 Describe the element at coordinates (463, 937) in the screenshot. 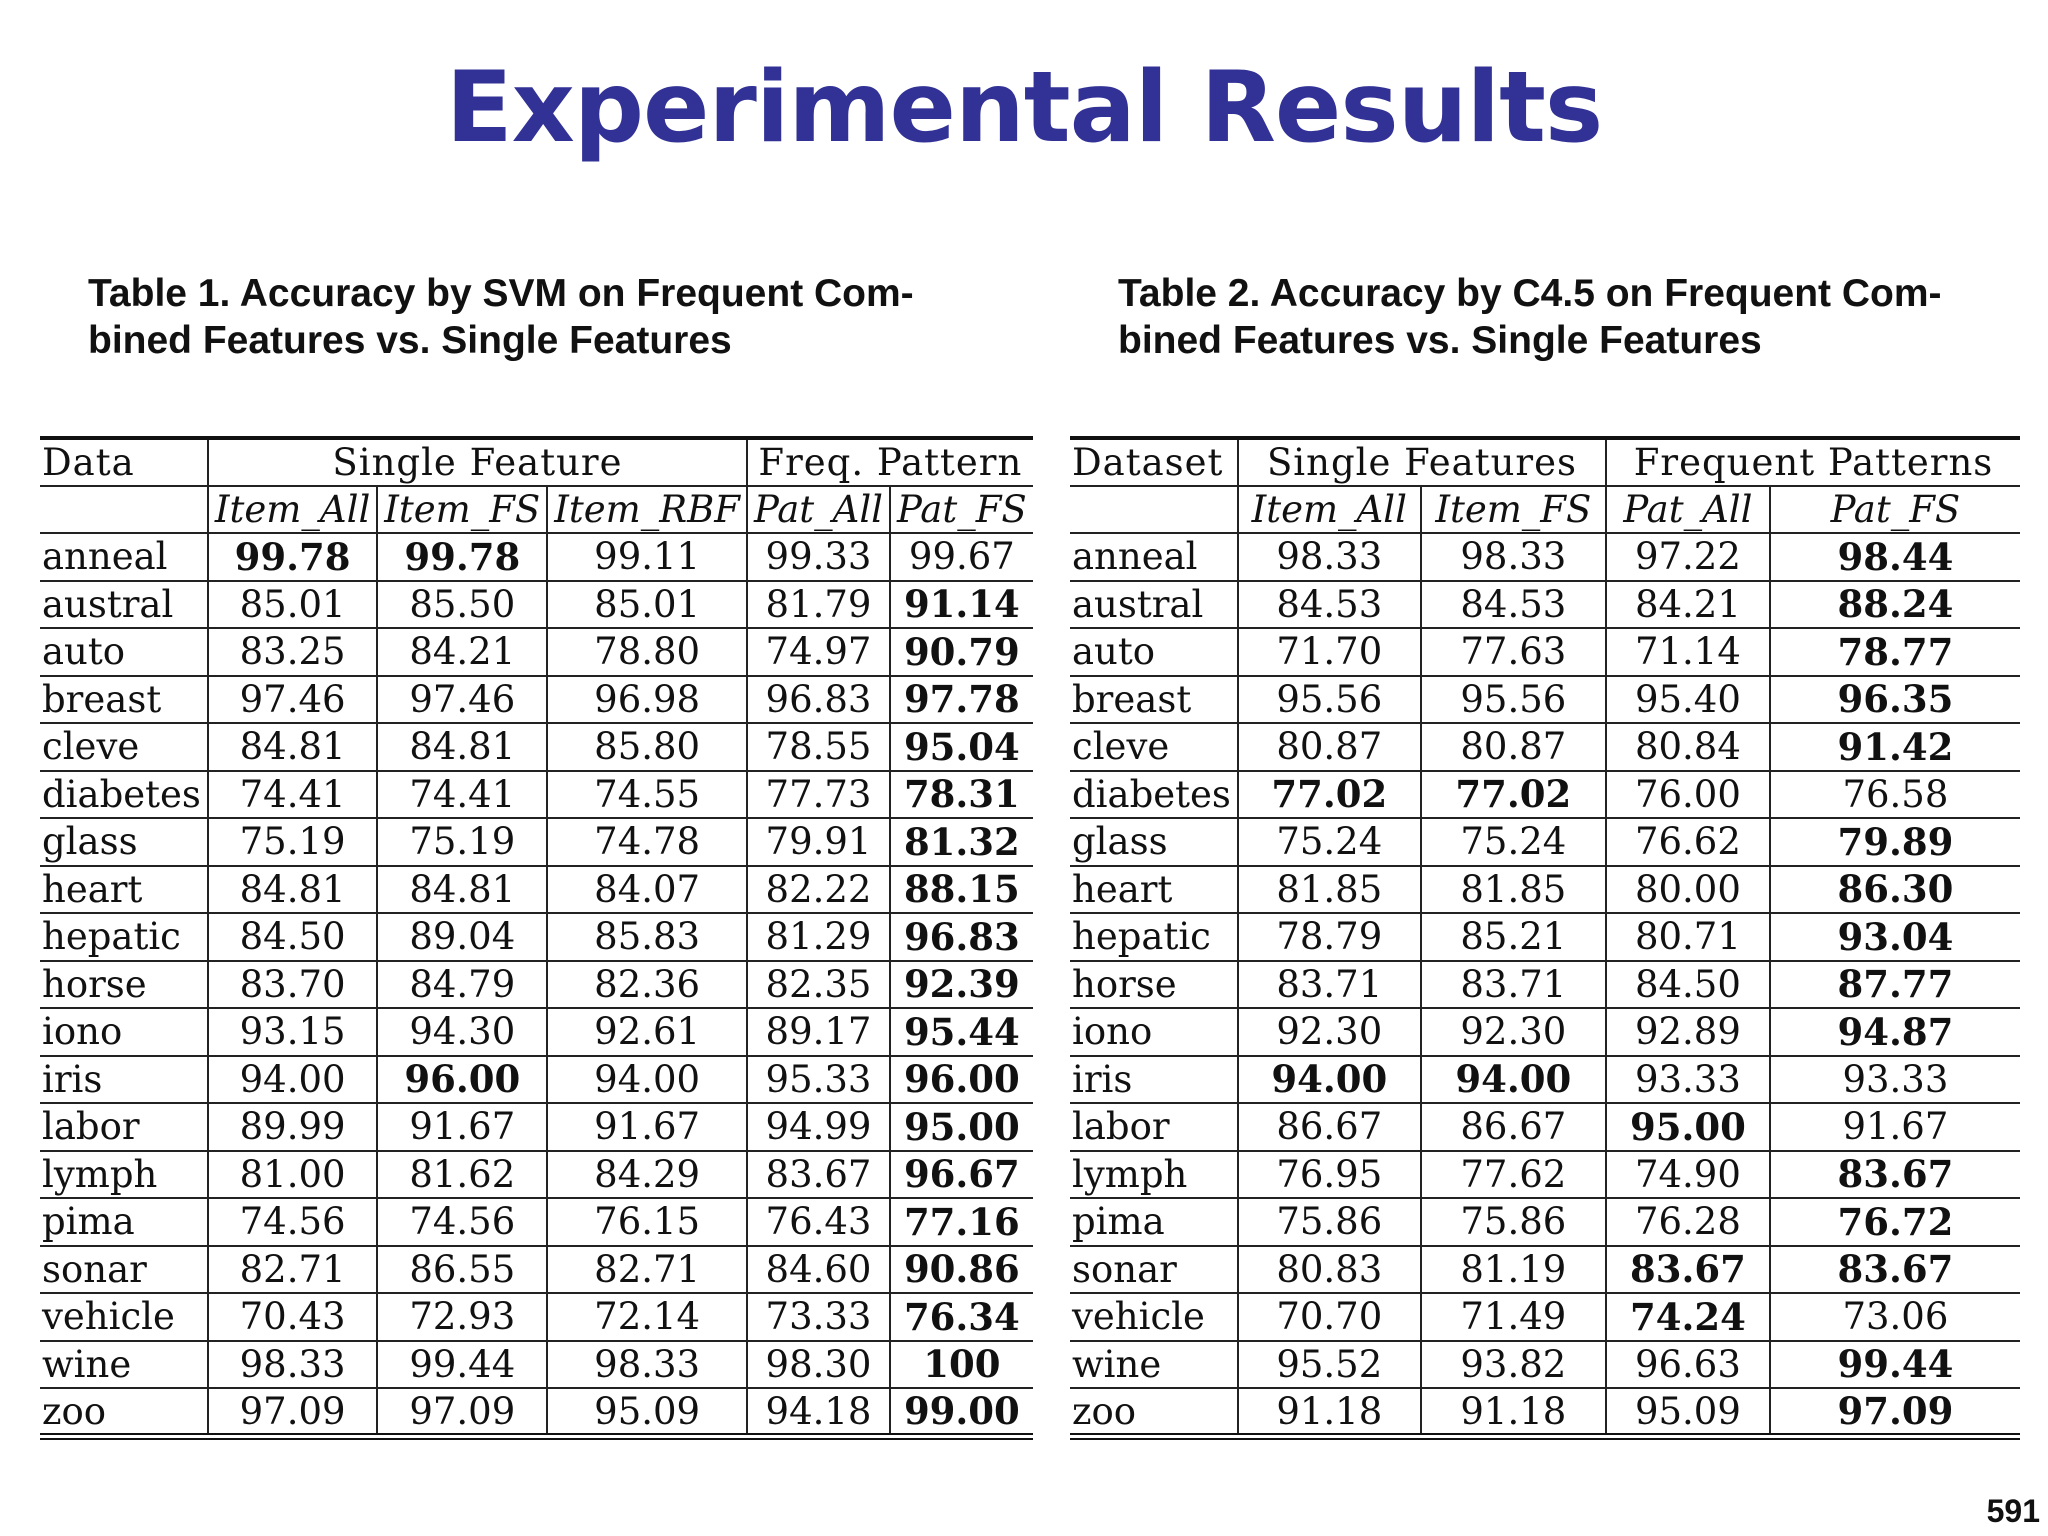

I see `accuracy-cell: 89.04` at that location.